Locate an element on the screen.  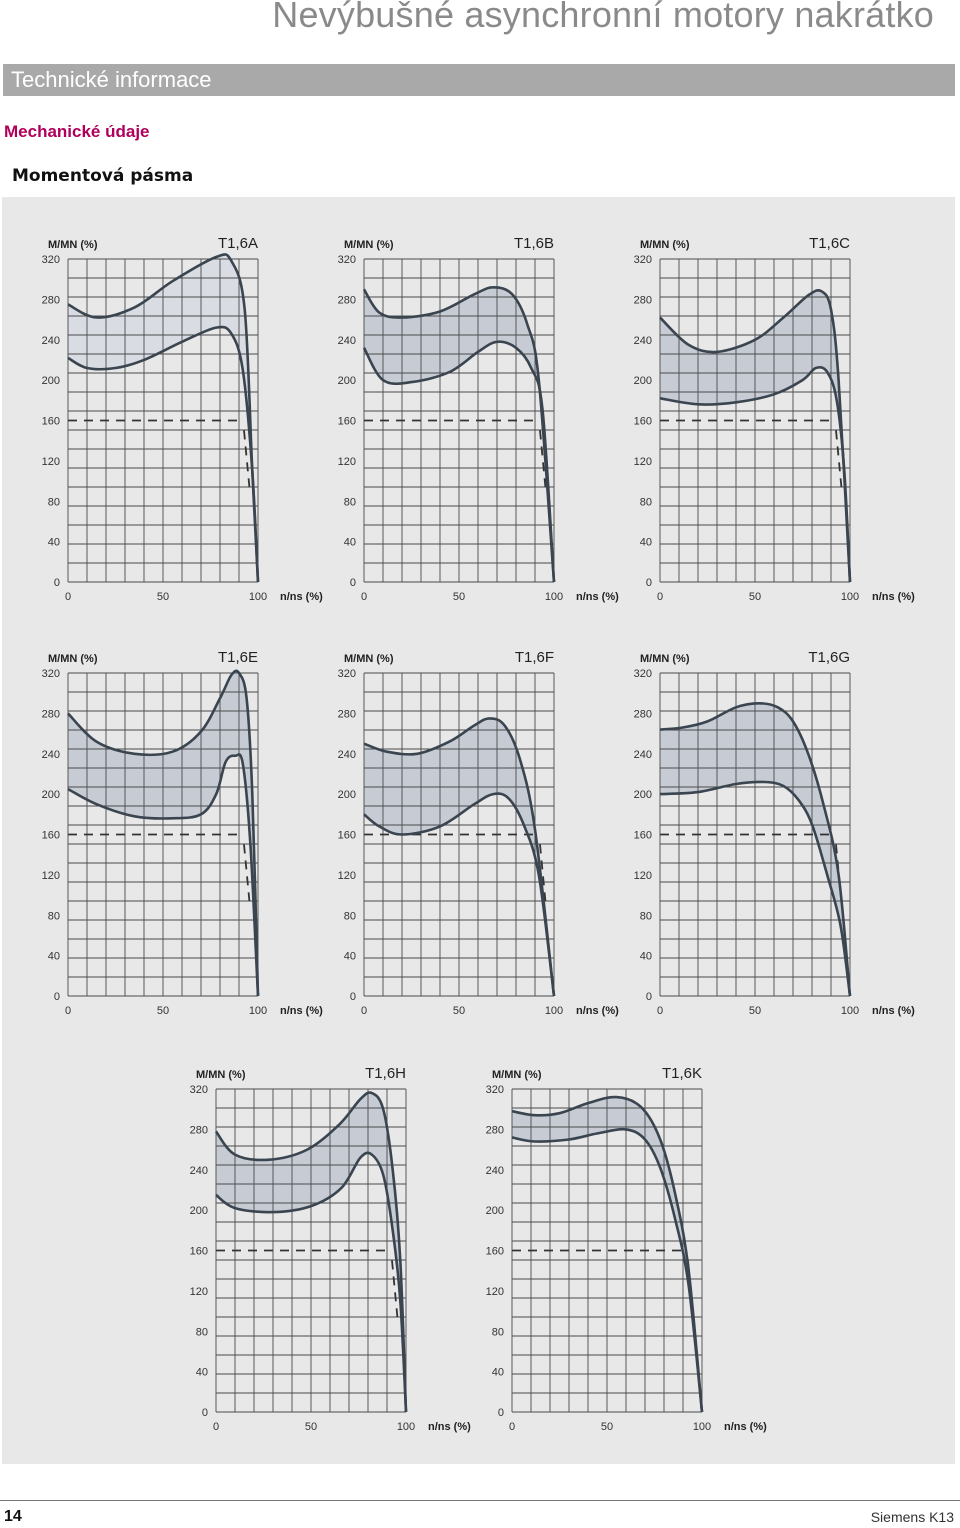
chart-heading: Momentová pásma is located at coordinates (103, 176).